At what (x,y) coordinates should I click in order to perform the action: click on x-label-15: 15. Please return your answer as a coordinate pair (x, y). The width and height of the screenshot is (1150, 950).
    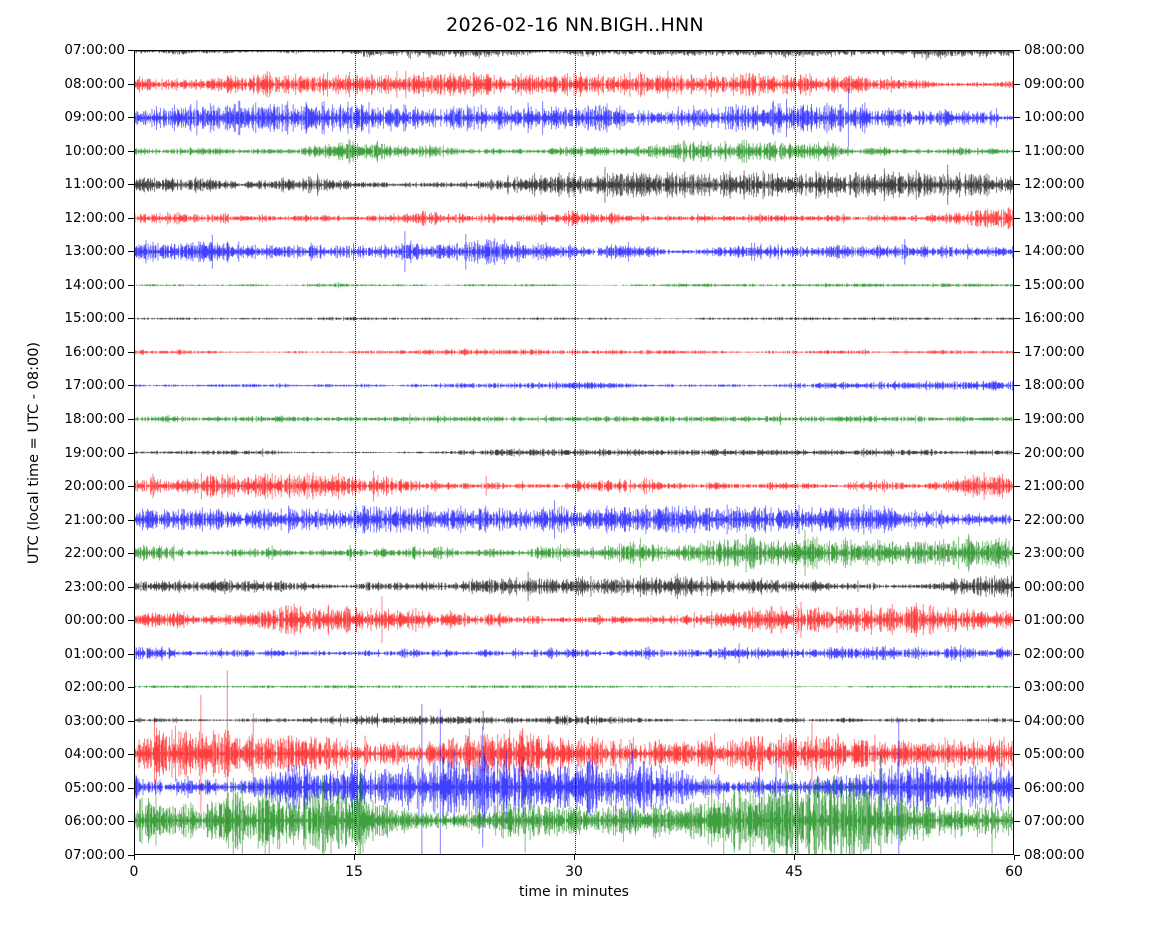
    Looking at the image, I should click on (354, 872).